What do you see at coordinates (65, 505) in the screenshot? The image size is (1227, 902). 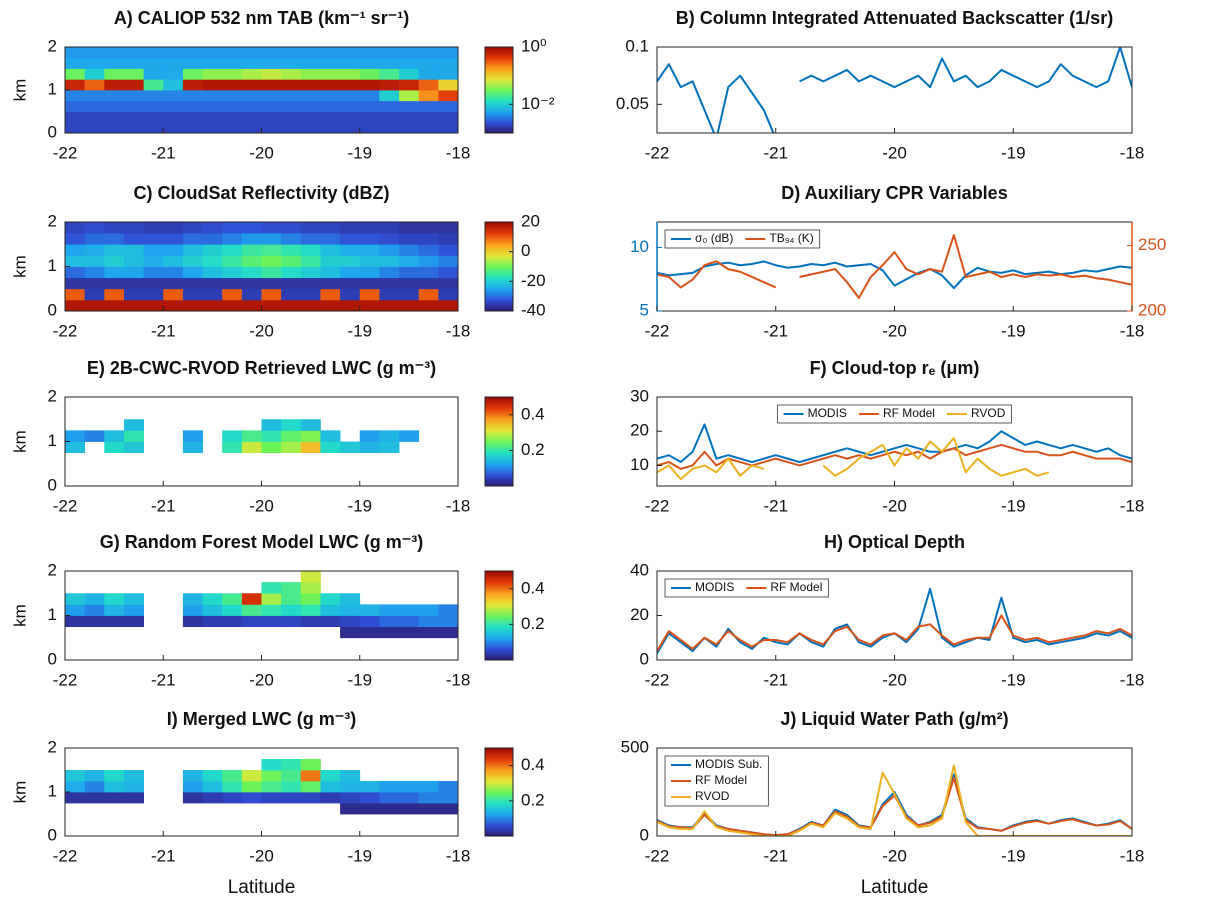 I see `x-tick-label: -22` at bounding box center [65, 505].